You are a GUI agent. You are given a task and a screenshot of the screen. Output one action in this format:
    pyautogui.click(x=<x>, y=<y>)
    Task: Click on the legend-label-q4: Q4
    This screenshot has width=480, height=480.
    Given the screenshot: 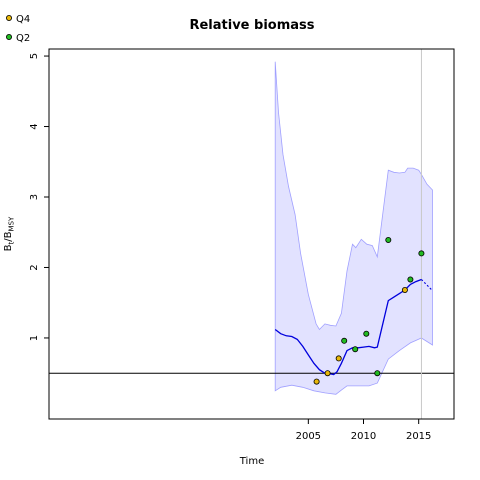 What is the action you would take?
    pyautogui.click(x=23, y=19)
    